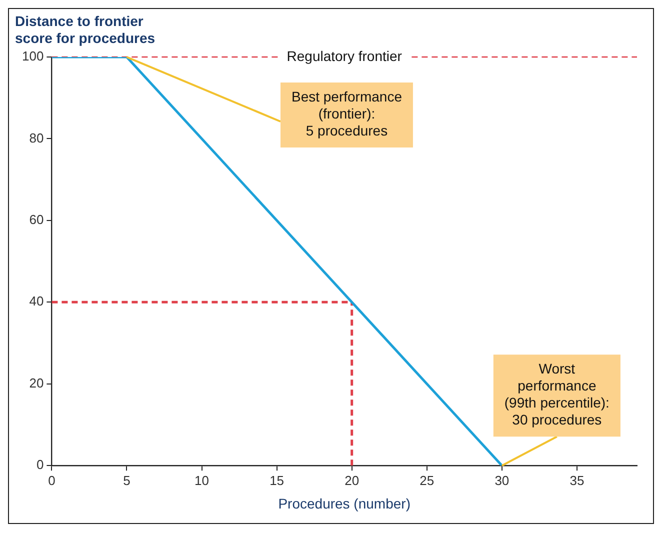 Image resolution: width=667 pixels, height=537 pixels. I want to click on x-tick-label: 15, so click(277, 480).